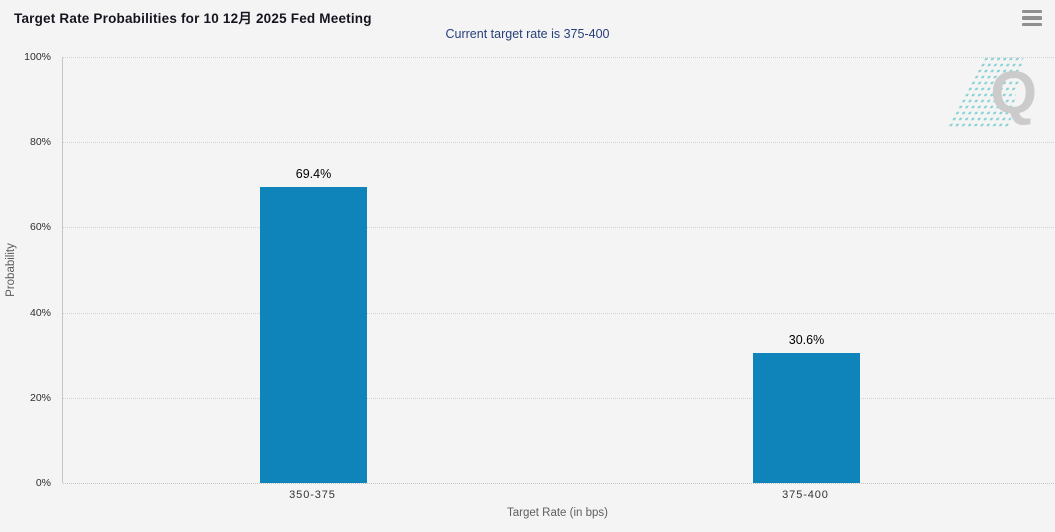 Image resolution: width=1055 pixels, height=532 pixels. What do you see at coordinates (313, 174) in the screenshot?
I see `bar-value-label: 69.4%` at bounding box center [313, 174].